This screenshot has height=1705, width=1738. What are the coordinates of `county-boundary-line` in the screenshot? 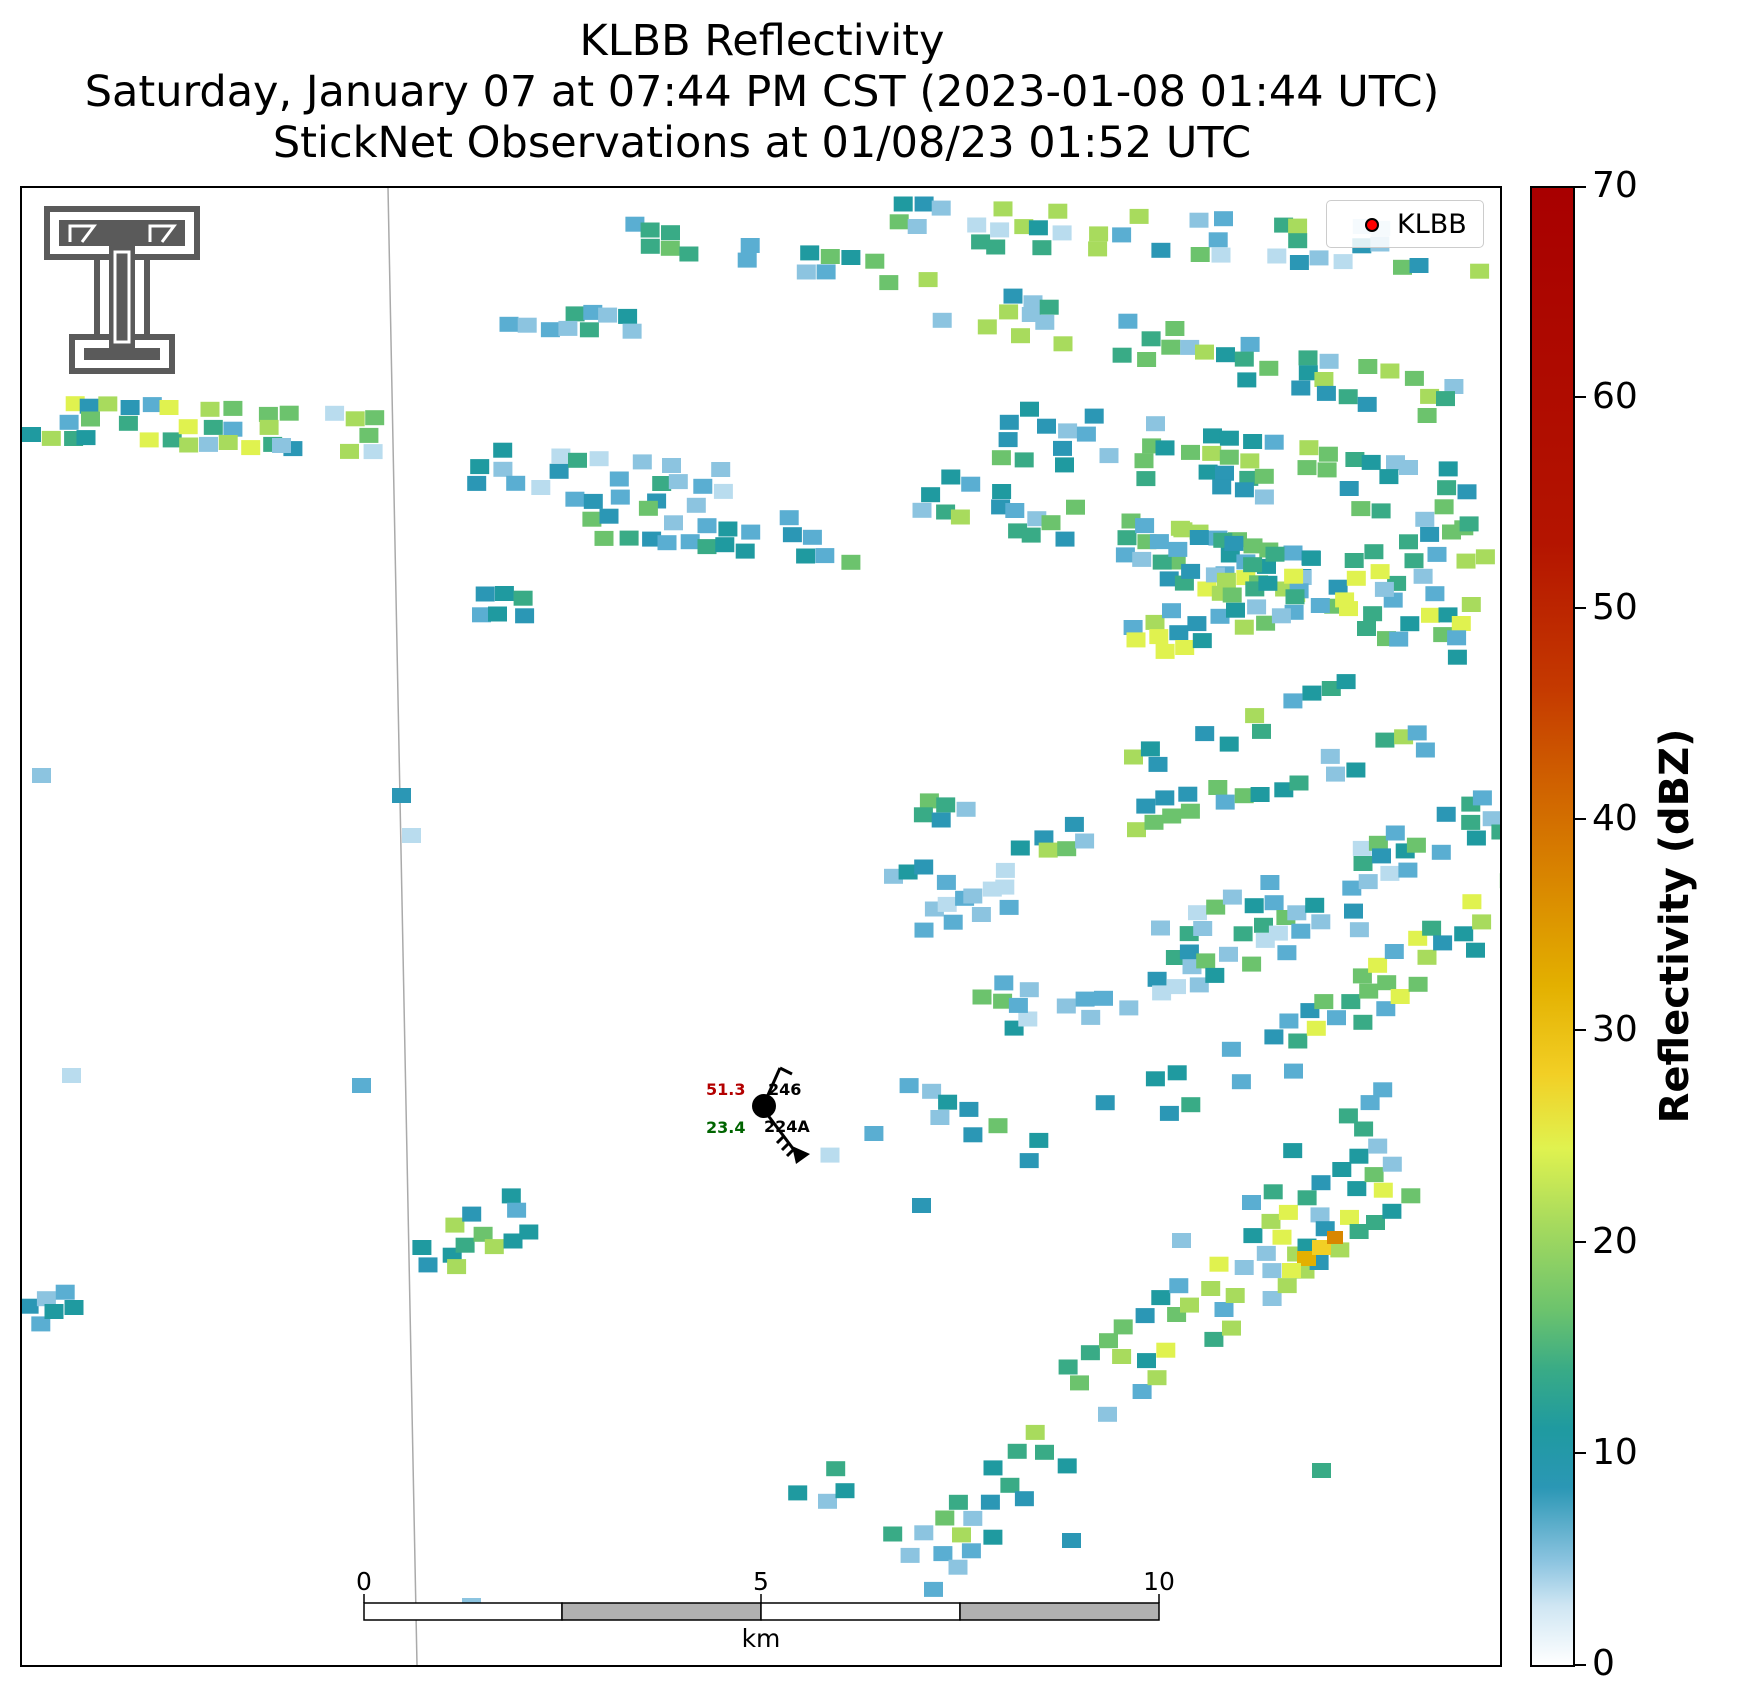 It's located at (402, 926).